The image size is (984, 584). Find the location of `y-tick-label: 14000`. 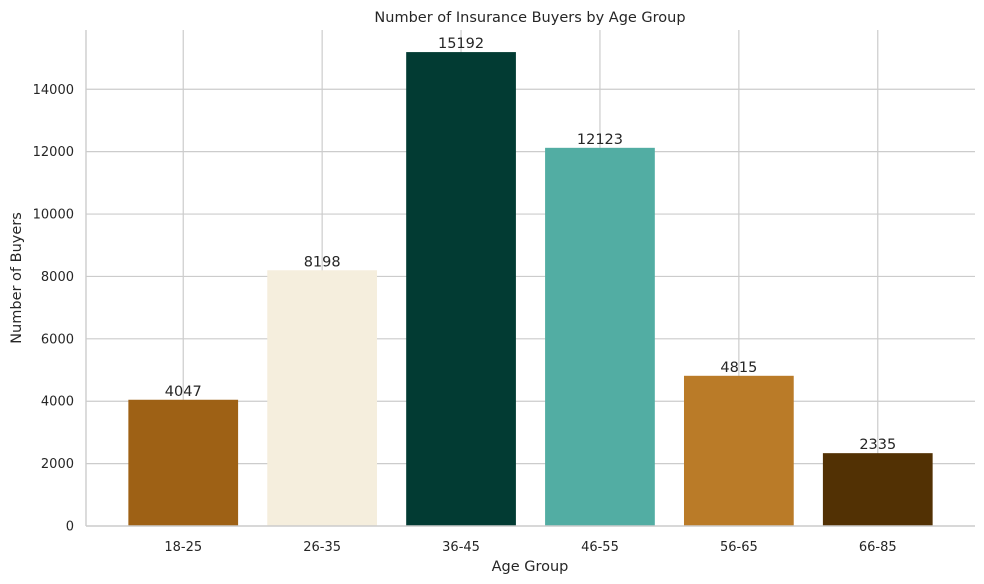

y-tick-label: 14000 is located at coordinates (53, 90).